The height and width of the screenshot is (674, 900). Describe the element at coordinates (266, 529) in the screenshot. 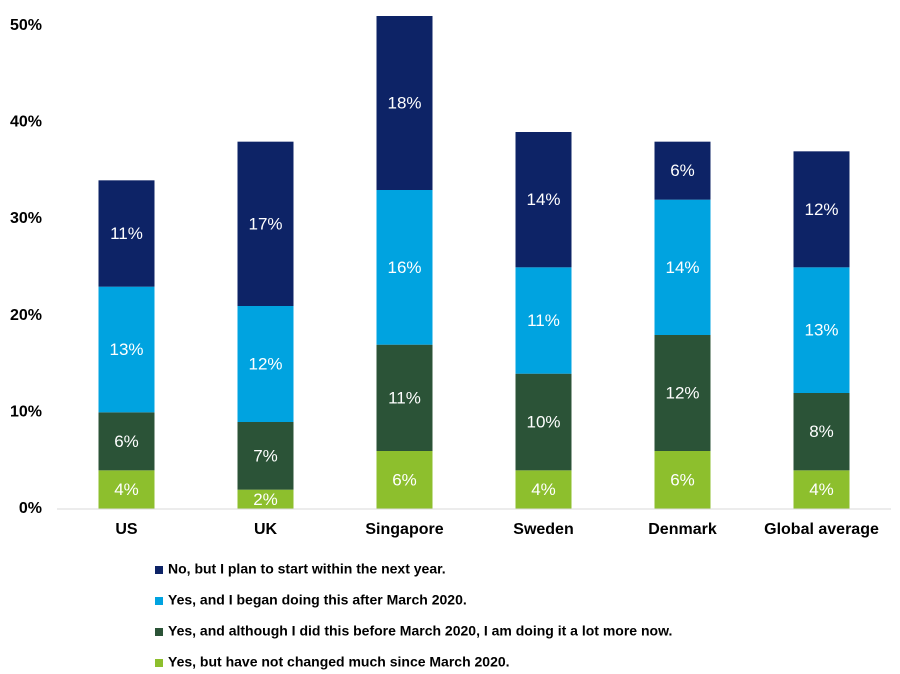

I see `x-tick-label: UK` at that location.